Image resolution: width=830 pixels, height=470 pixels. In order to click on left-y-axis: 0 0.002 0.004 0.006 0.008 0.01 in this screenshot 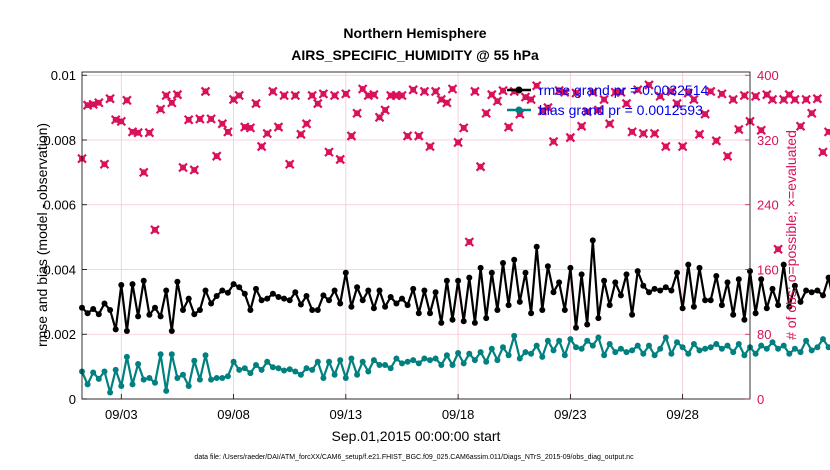, I will do `click(65, 237)`.